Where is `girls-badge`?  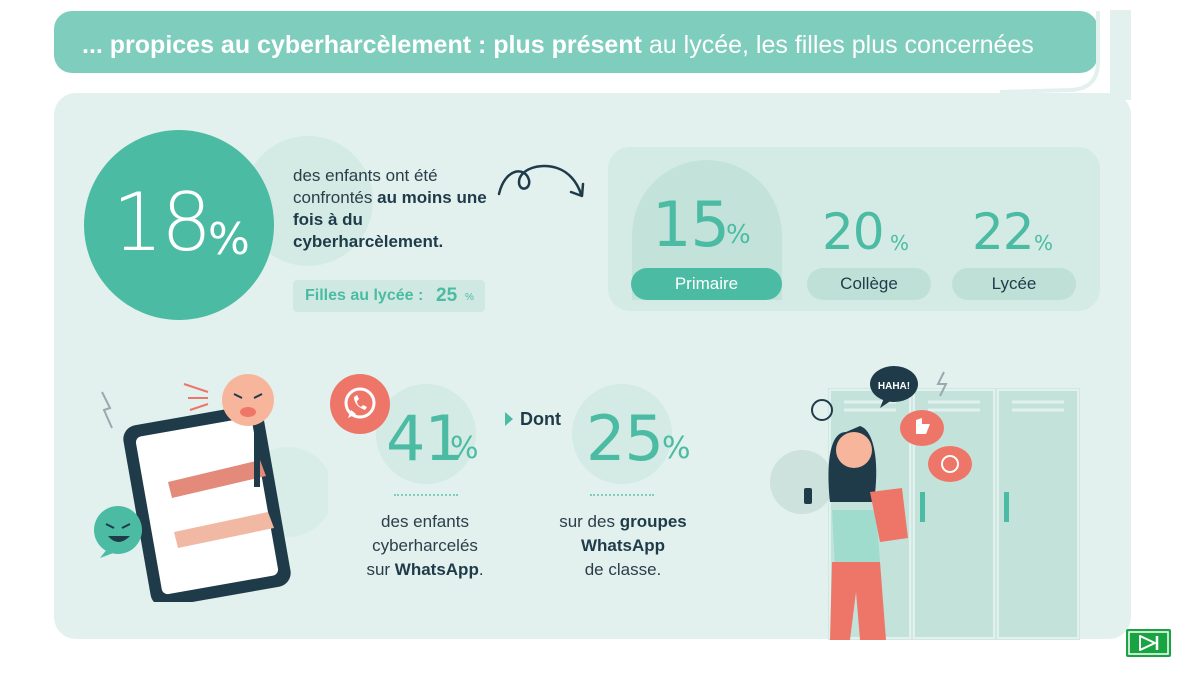
girls-badge is located at coordinates (389, 296).